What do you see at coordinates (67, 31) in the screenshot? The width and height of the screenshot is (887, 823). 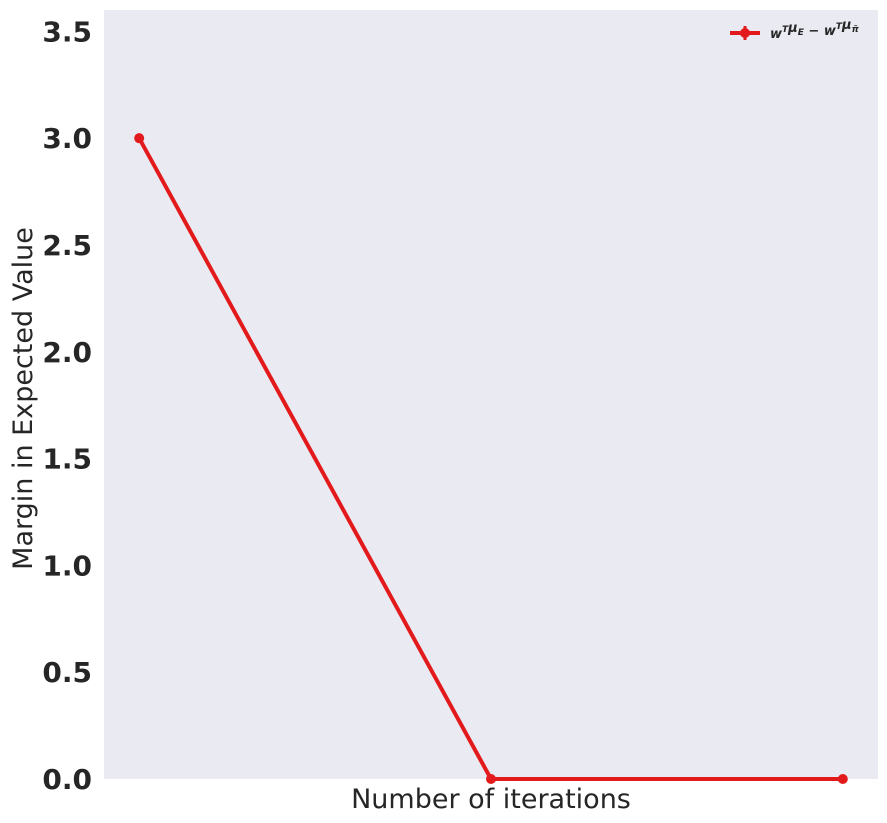 I see `y-tick-label: 3.5` at bounding box center [67, 31].